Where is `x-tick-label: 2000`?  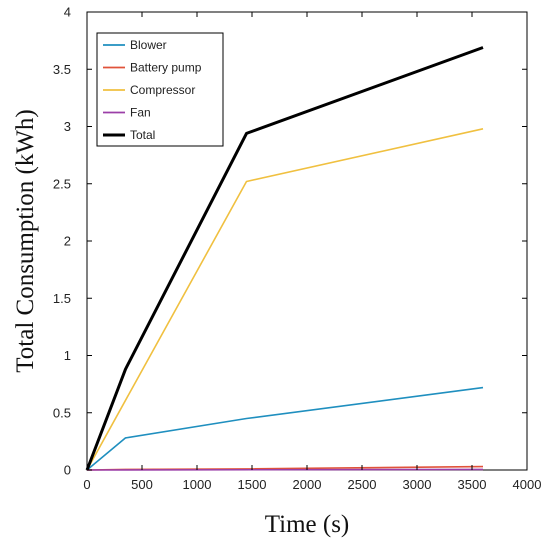 x-tick-label: 2000 is located at coordinates (307, 484).